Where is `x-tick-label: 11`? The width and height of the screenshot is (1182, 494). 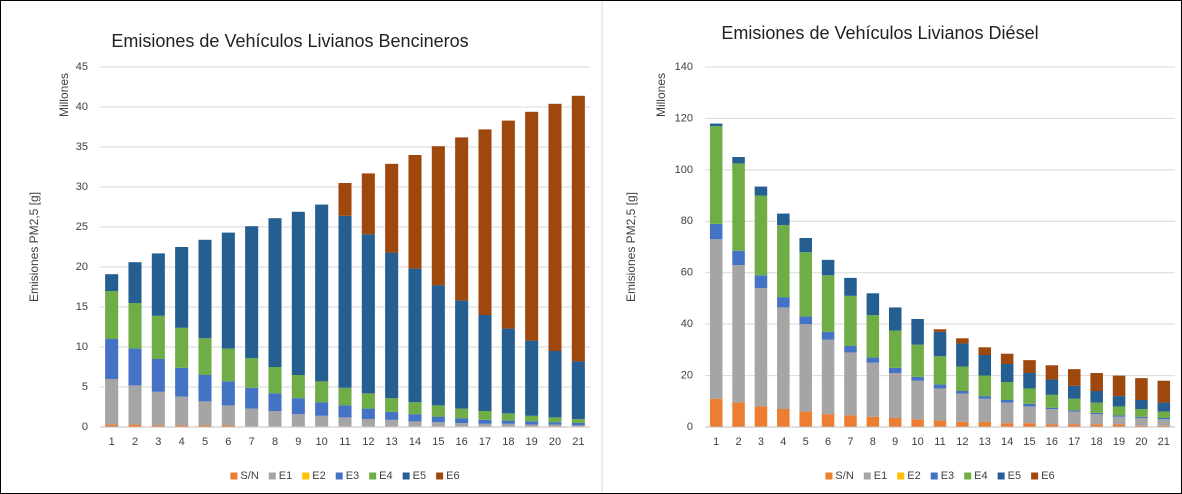 x-tick-label: 11 is located at coordinates (939, 442).